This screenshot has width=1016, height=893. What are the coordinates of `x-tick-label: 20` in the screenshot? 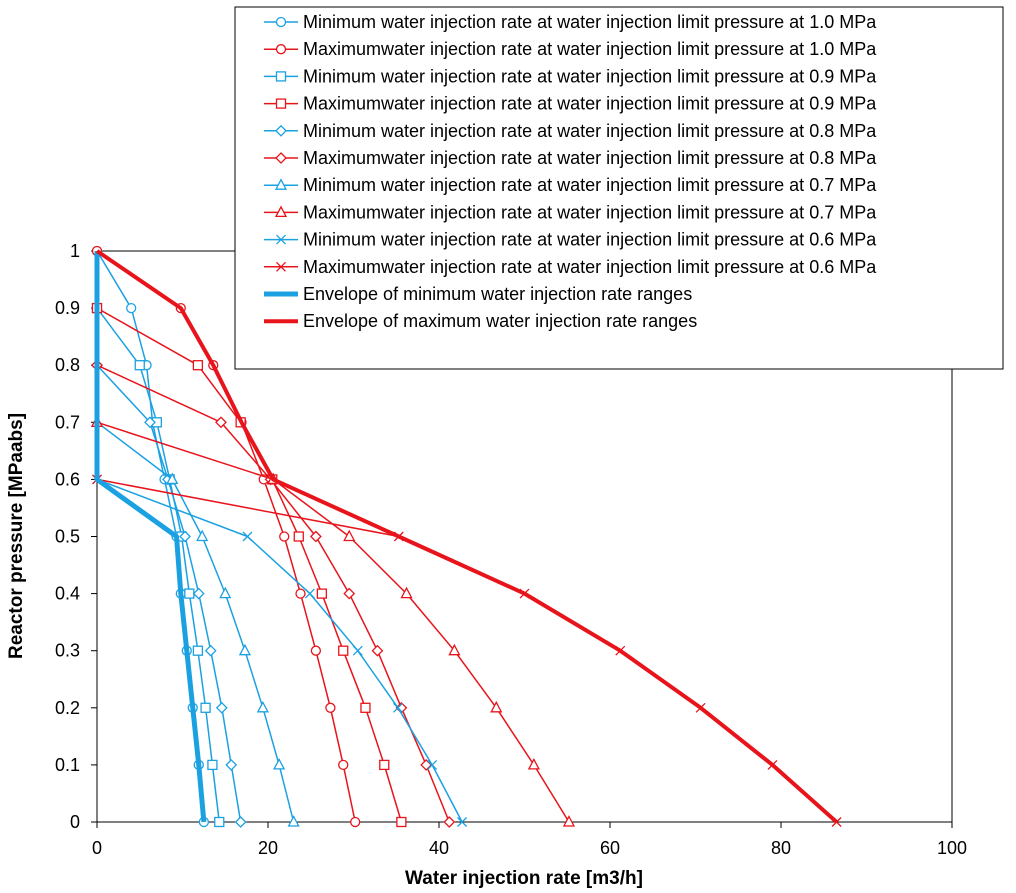 It's located at (268, 848).